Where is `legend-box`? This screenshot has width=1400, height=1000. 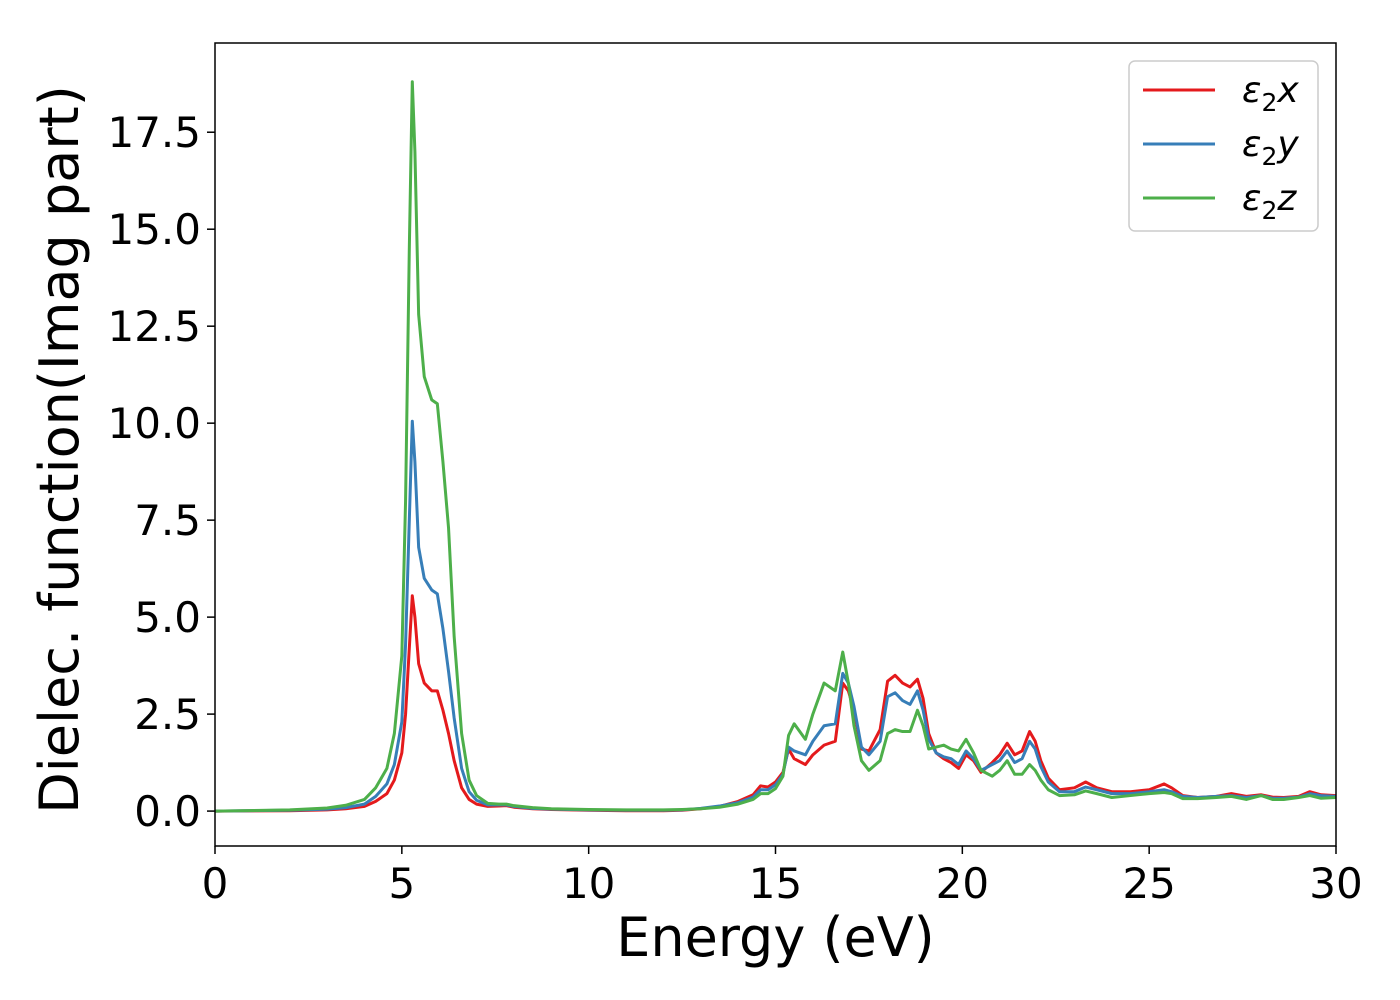 legend-box is located at coordinates (1223, 146).